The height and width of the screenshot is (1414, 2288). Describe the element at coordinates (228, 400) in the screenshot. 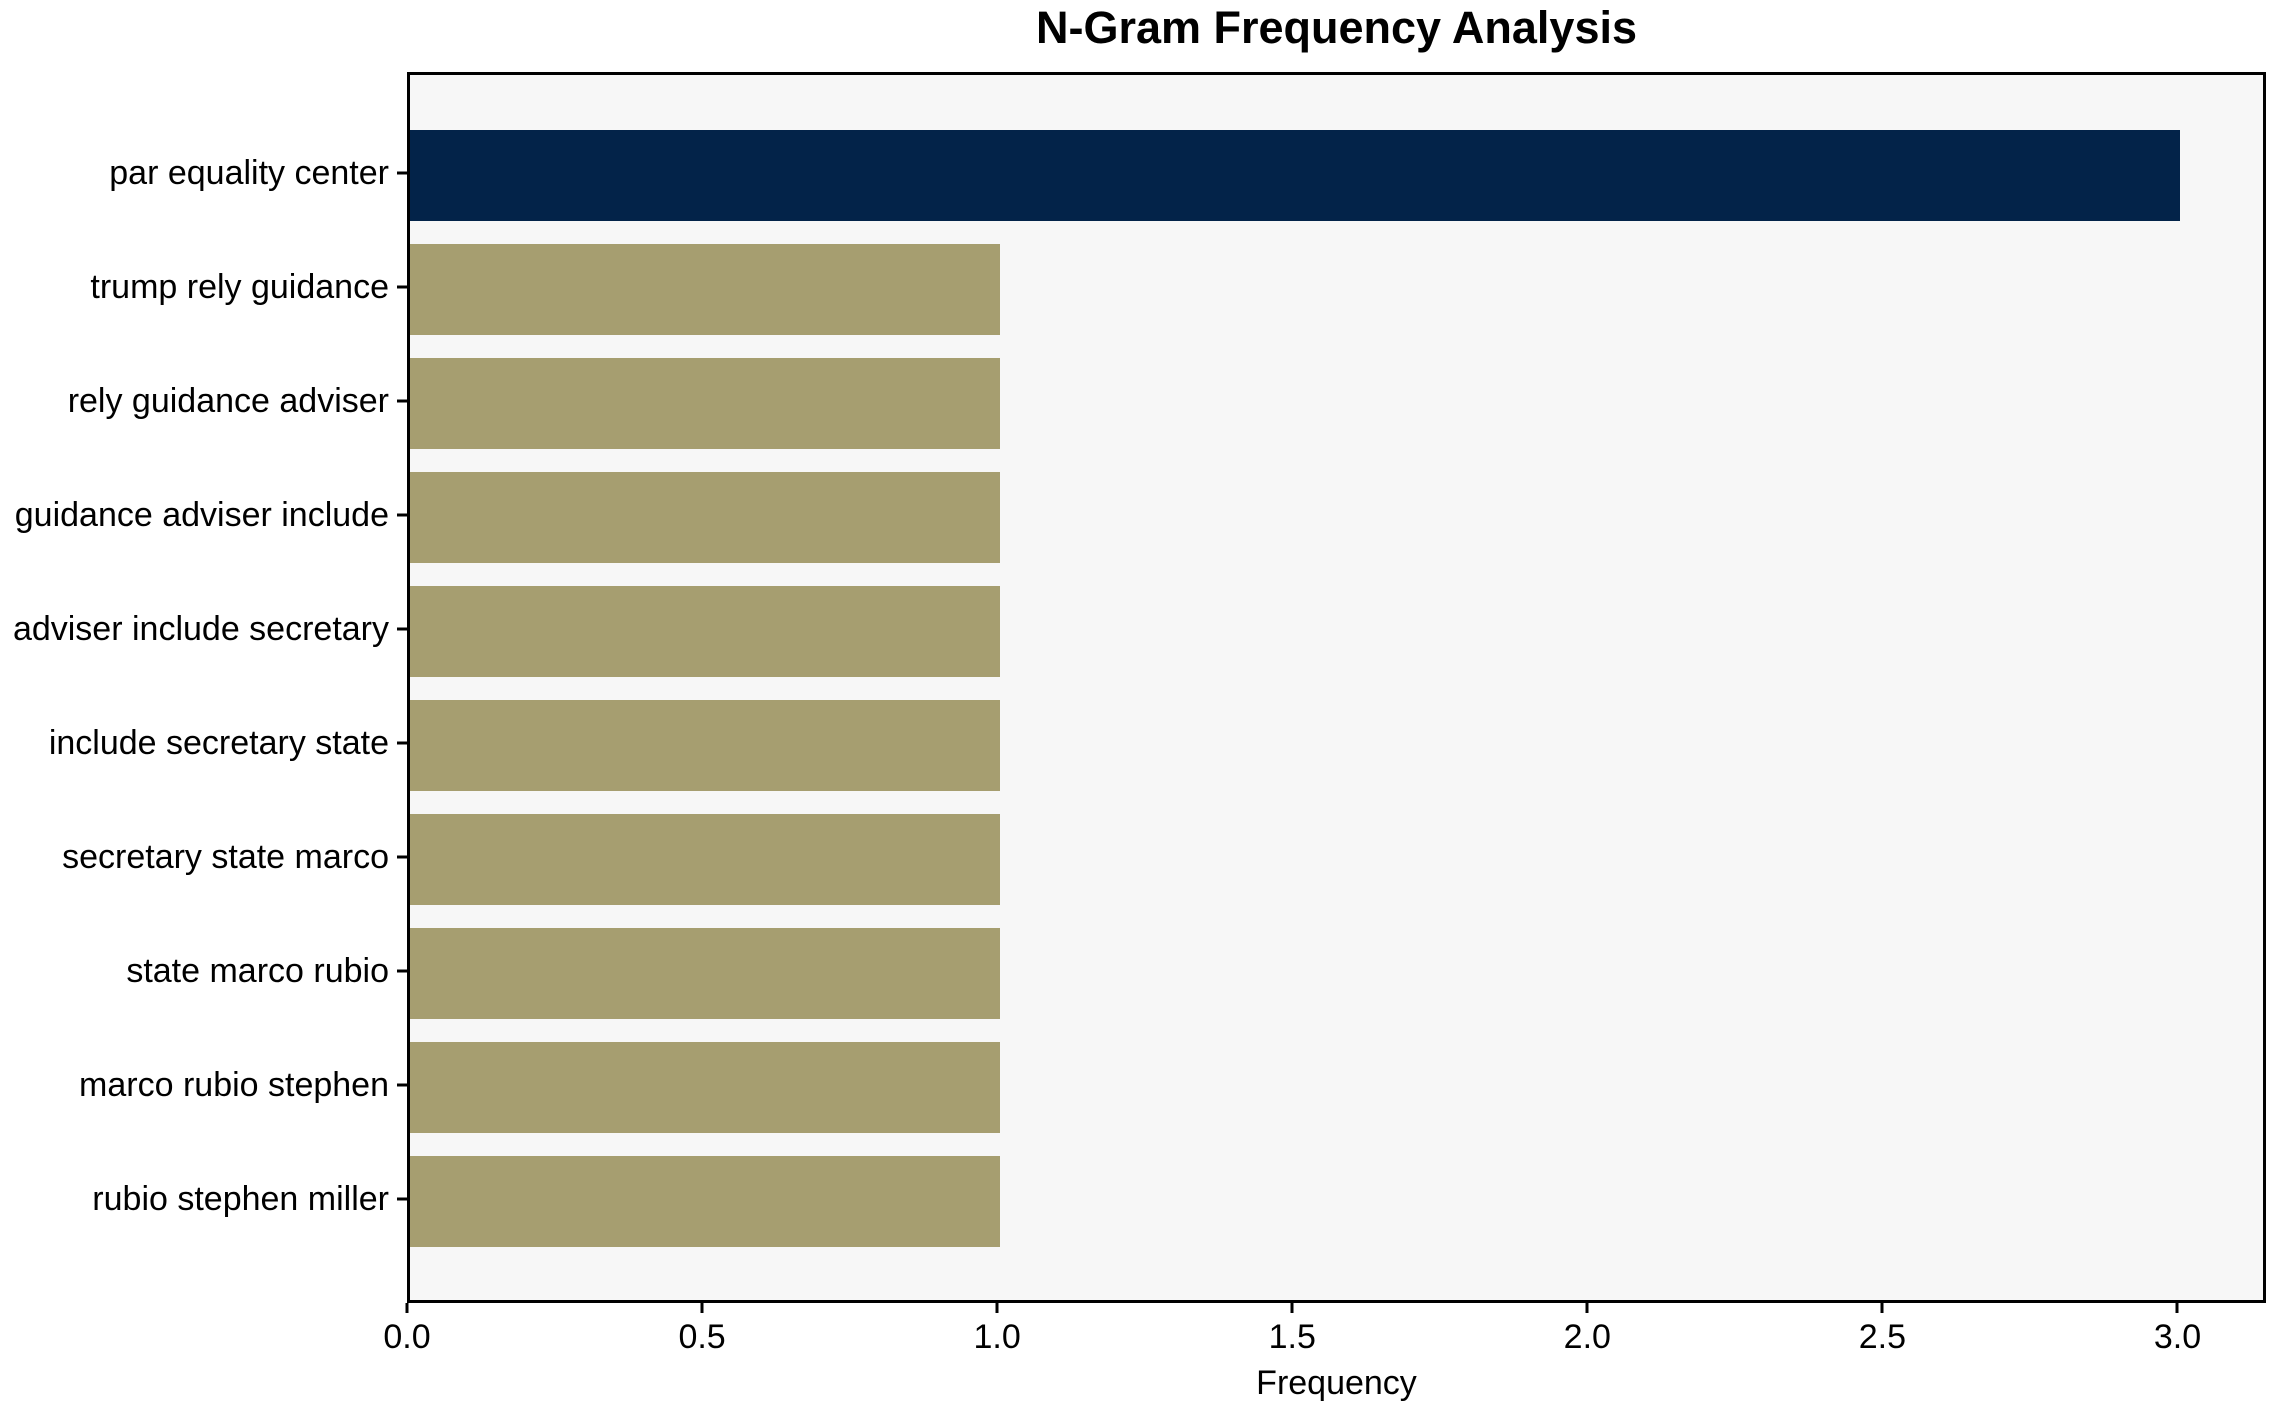

I see `y-tick-label: rely guidance adviser` at that location.